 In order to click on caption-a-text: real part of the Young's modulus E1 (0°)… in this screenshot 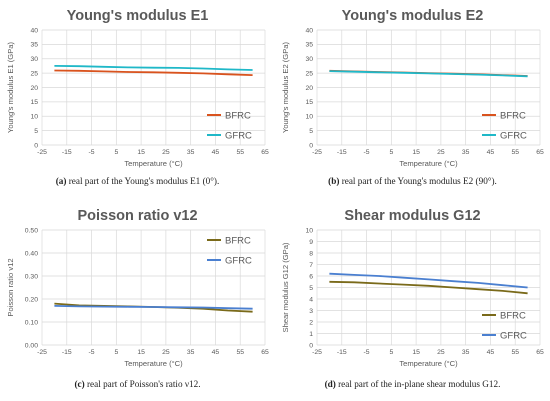, I will do `click(144, 181)`.